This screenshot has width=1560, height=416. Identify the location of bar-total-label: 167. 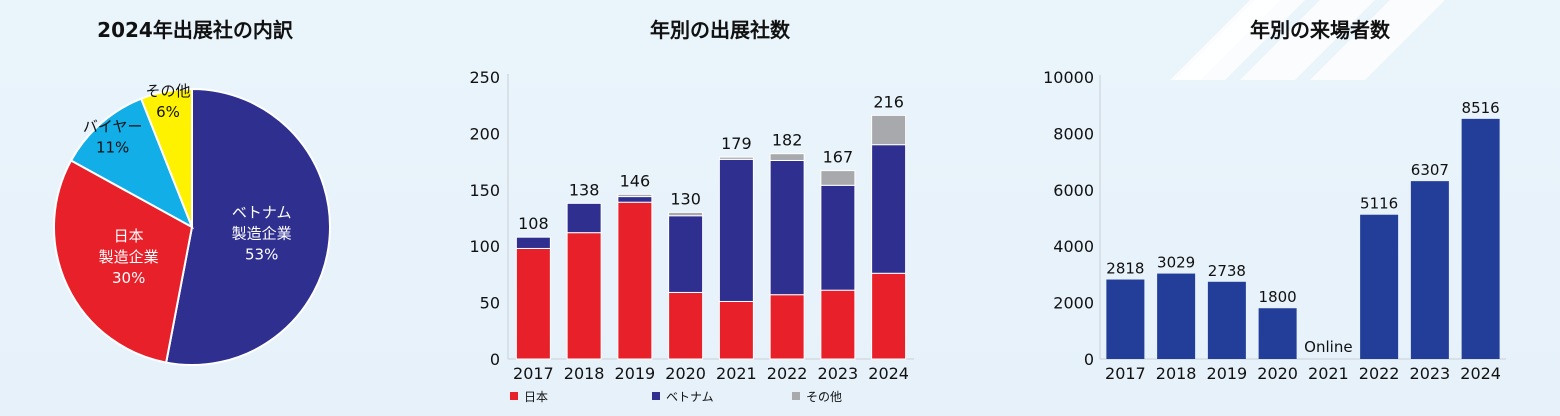
(838, 157).